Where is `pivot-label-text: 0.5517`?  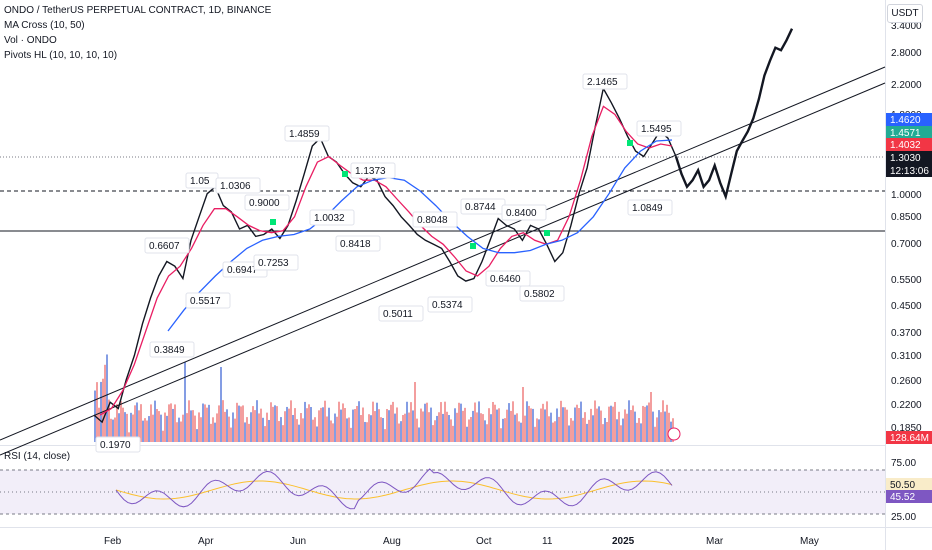 pivot-label-text: 0.5517 is located at coordinates (205, 301).